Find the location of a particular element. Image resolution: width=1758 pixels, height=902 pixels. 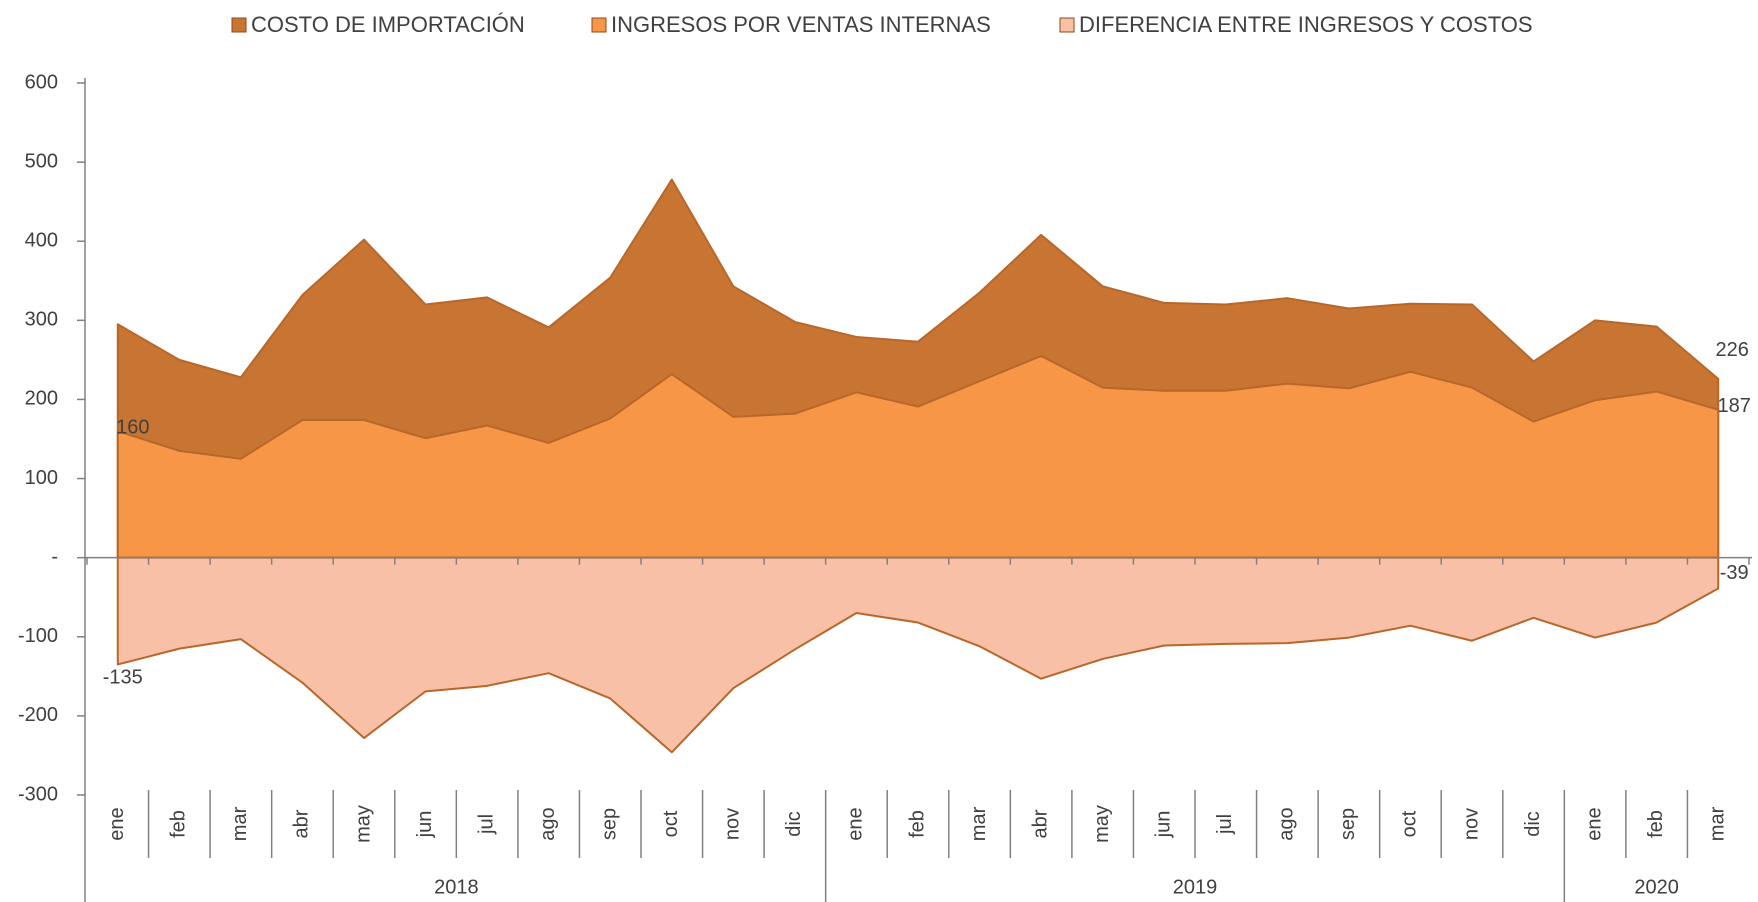

year-label: 2019 is located at coordinates (1195, 887).